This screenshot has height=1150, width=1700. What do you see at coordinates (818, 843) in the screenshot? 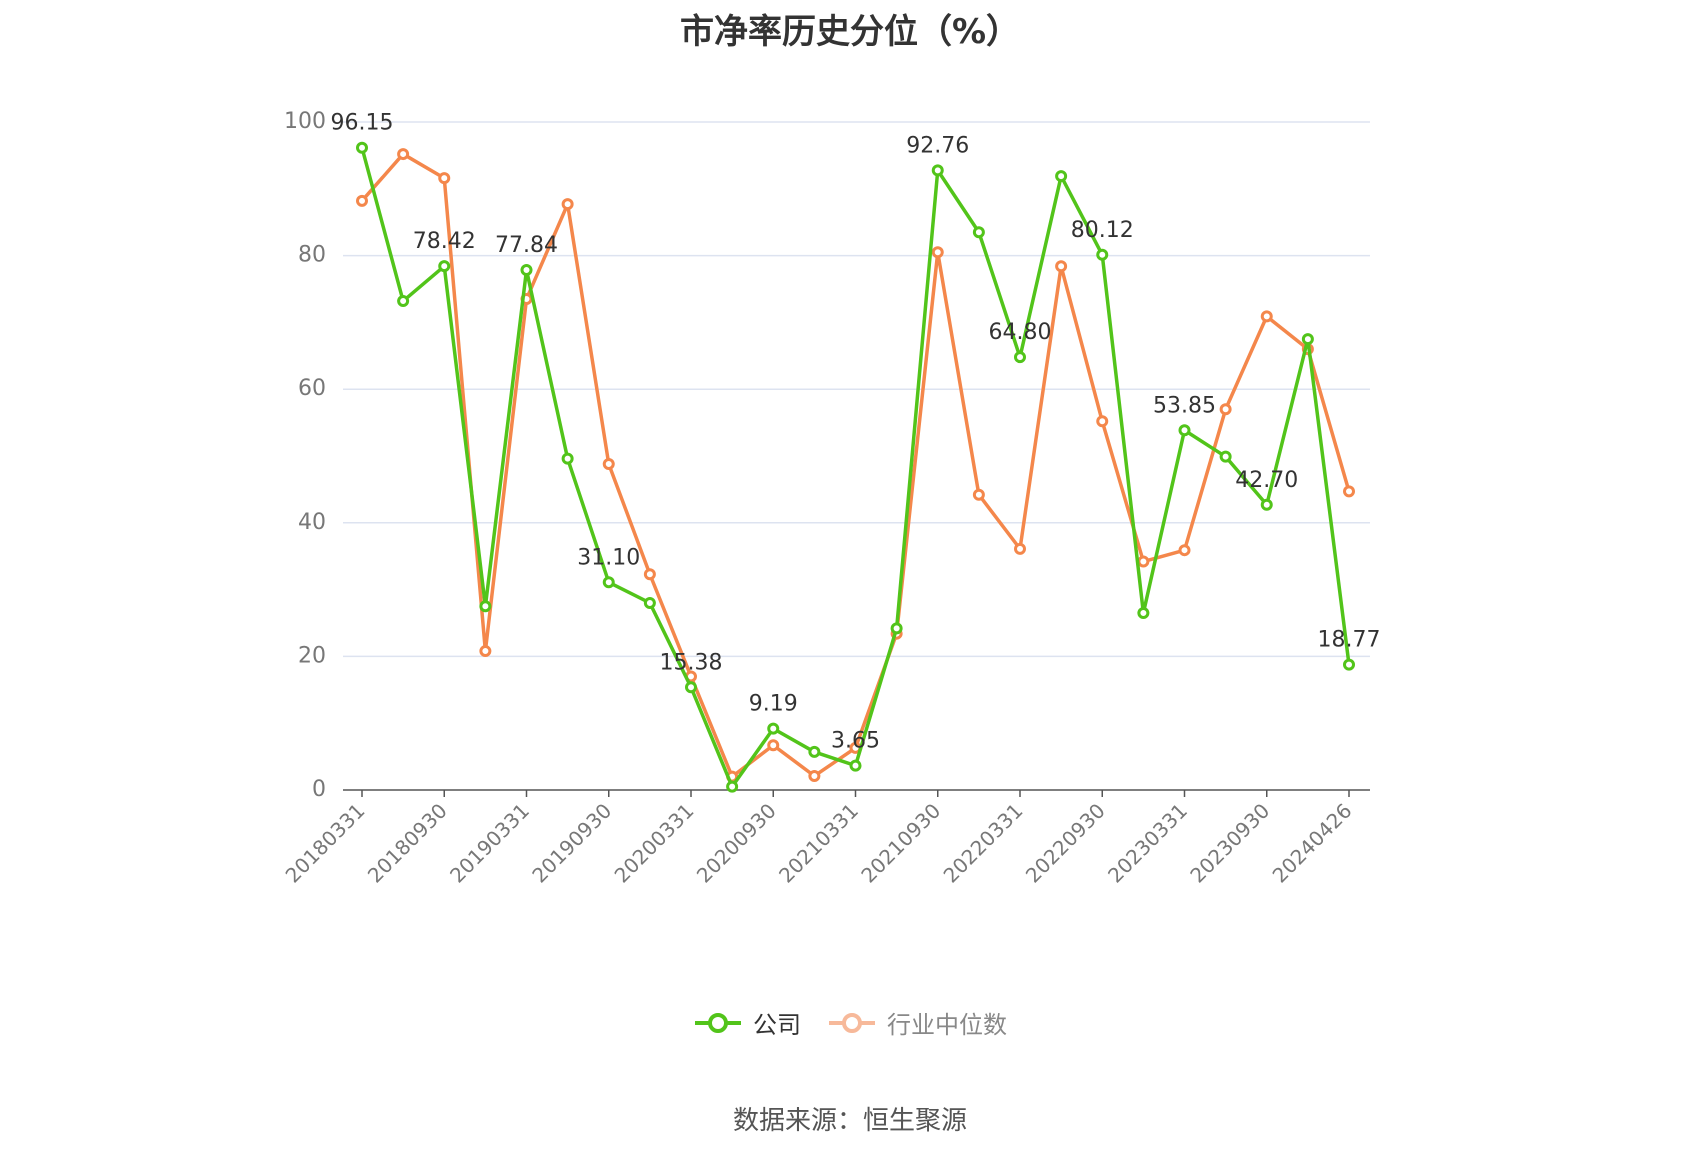
I see `x-tick-label: 20210331` at bounding box center [818, 843].